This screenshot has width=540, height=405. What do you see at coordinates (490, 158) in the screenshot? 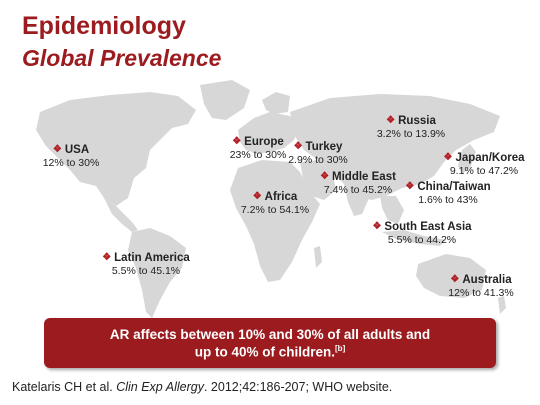
I see `region-name: Japan/Korea` at bounding box center [490, 158].